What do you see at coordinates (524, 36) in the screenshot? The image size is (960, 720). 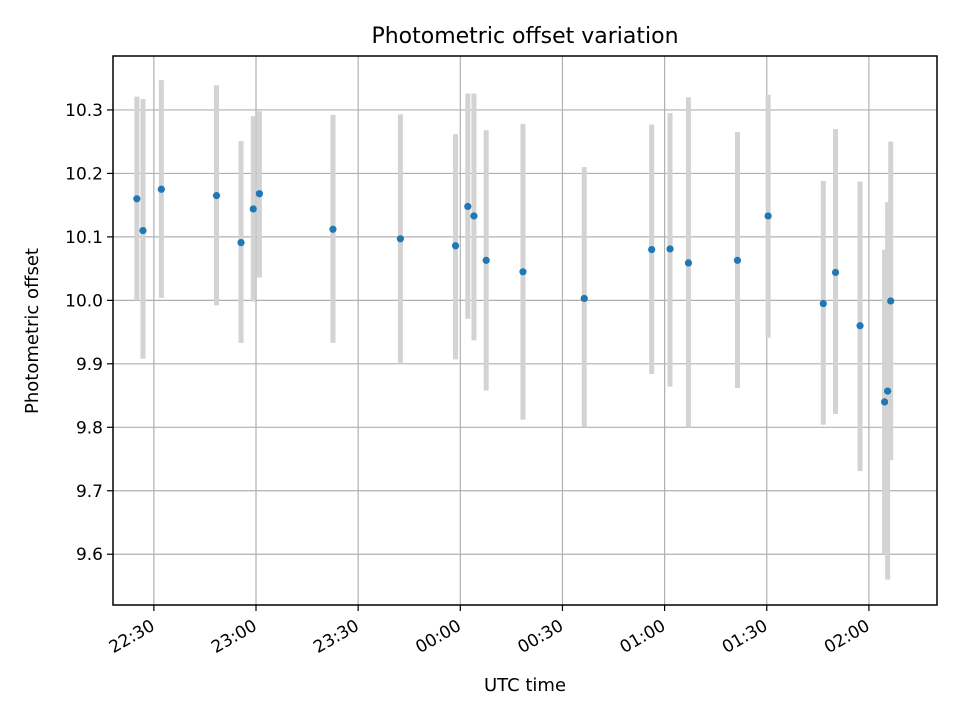 I see `chart-title: Photometric offset variation` at bounding box center [524, 36].